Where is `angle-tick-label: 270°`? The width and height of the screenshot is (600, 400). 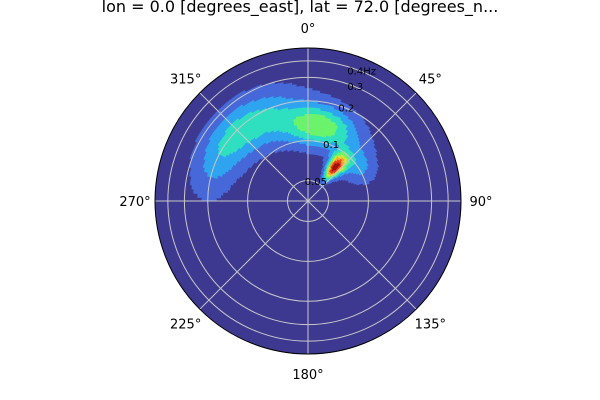 angle-tick-label: 270° is located at coordinates (134, 202).